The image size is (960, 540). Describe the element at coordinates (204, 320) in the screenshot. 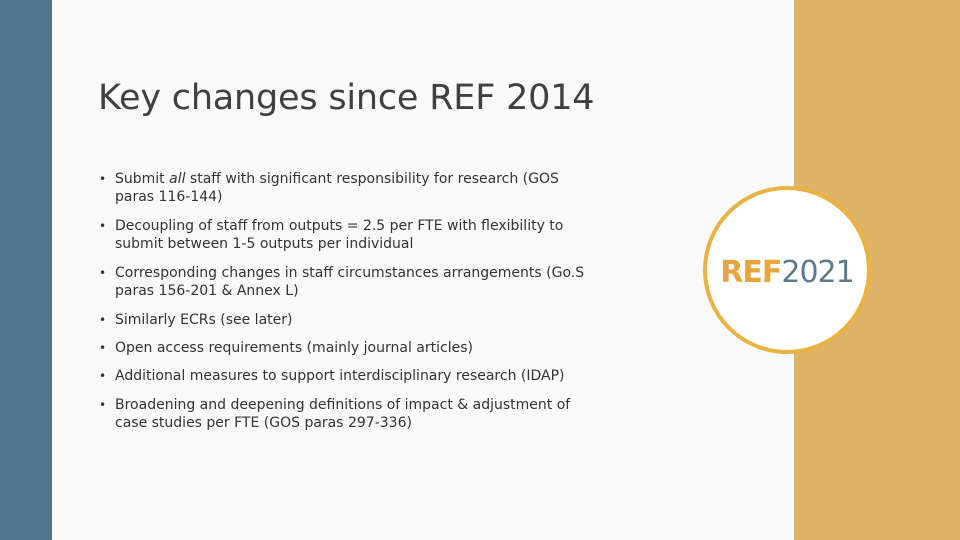

I see `bullet-text: Similarly ECRs (see later)` at that location.